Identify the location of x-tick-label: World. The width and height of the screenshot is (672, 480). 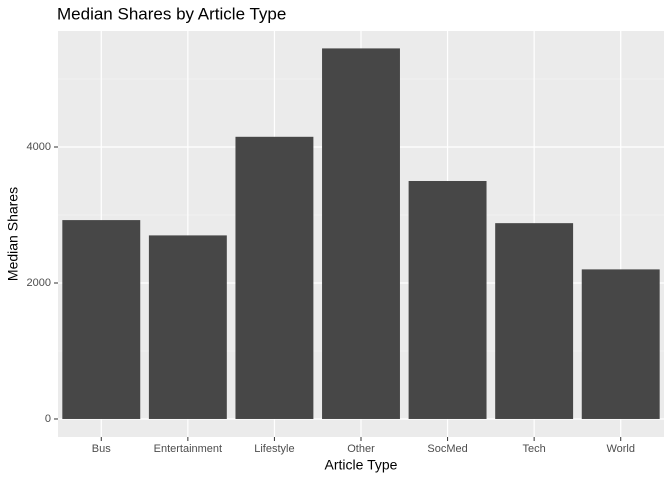
(620, 449).